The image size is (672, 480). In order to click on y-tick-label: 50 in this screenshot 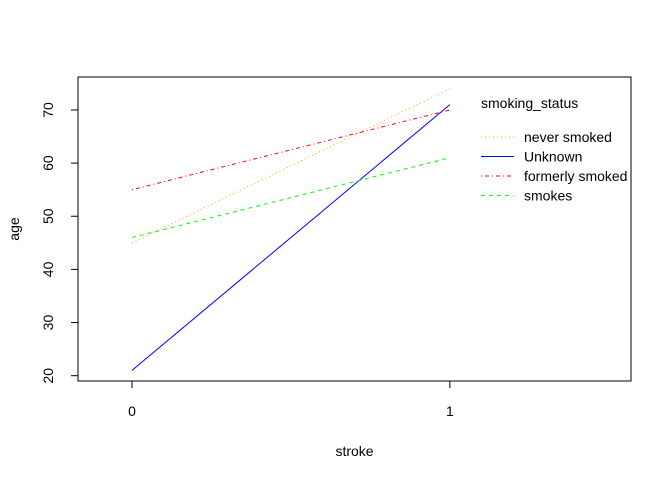, I will do `click(48, 216)`.